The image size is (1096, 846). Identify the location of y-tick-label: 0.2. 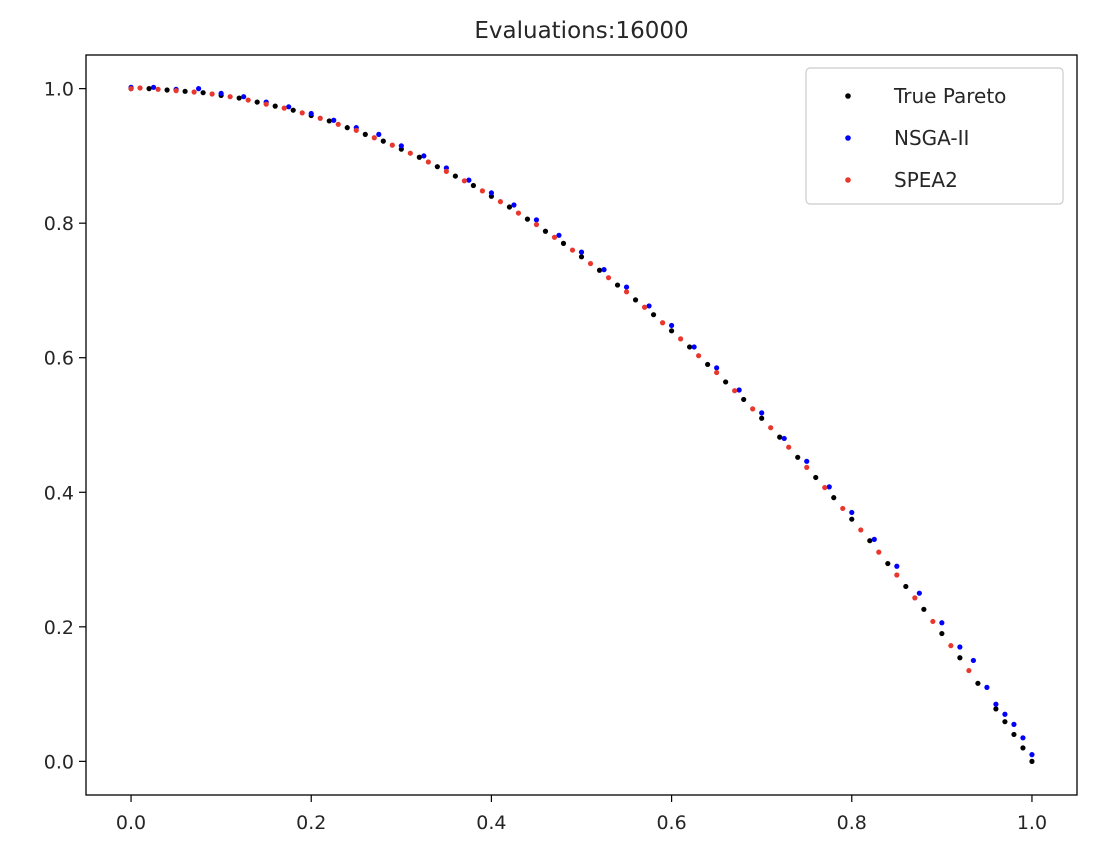
(59, 628).